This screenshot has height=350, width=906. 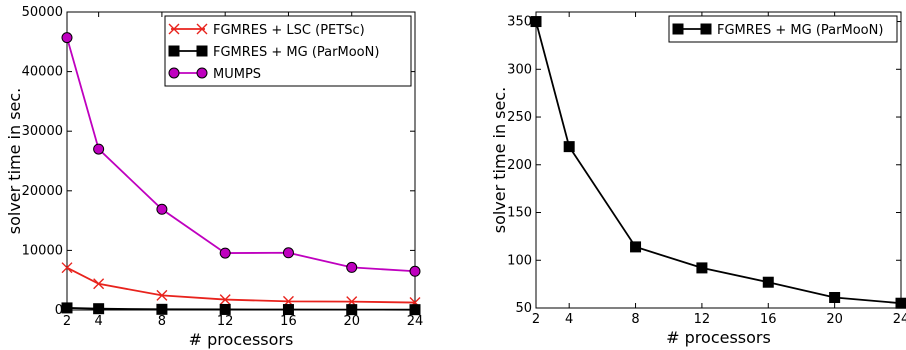 I want to click on y-tick-label: 0, so click(x=59, y=310).